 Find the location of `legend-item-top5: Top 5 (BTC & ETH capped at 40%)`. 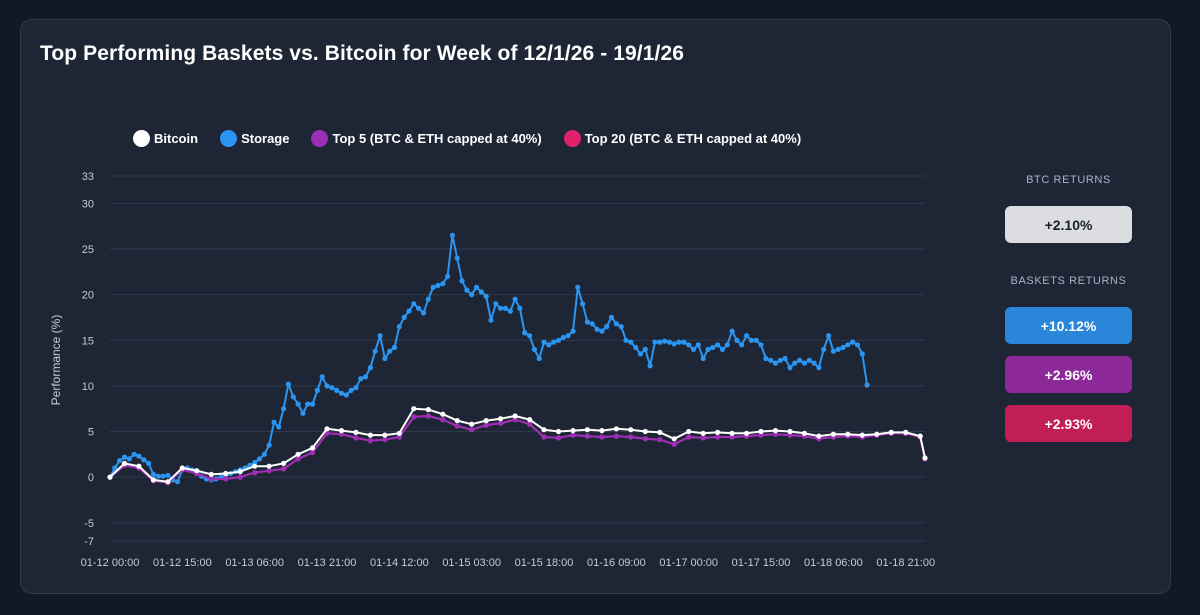

legend-item-top5: Top 5 (BTC & ETH capped at 40%) is located at coordinates (426, 138).